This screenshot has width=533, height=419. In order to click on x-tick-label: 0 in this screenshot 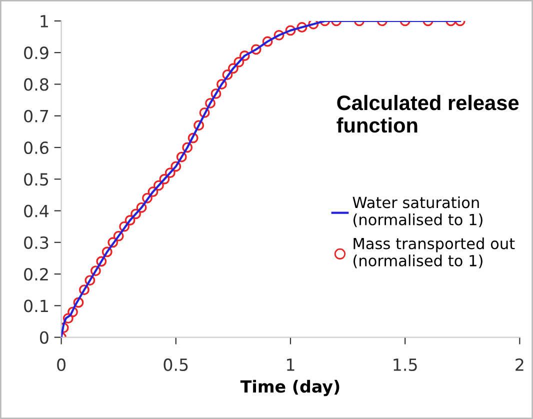, I will do `click(61, 365)`.